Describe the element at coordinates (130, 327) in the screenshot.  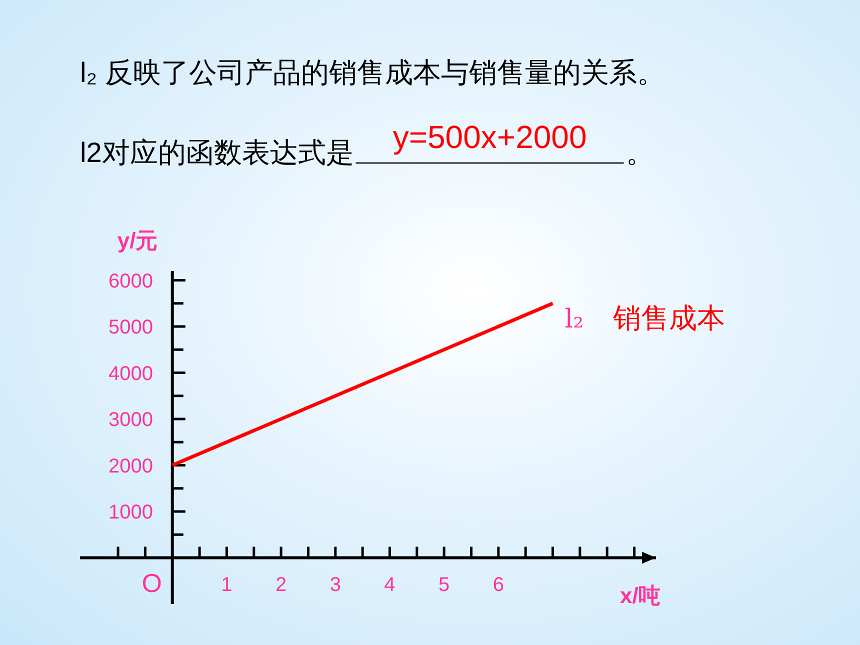
I see `y-tick-label: 5000` at that location.